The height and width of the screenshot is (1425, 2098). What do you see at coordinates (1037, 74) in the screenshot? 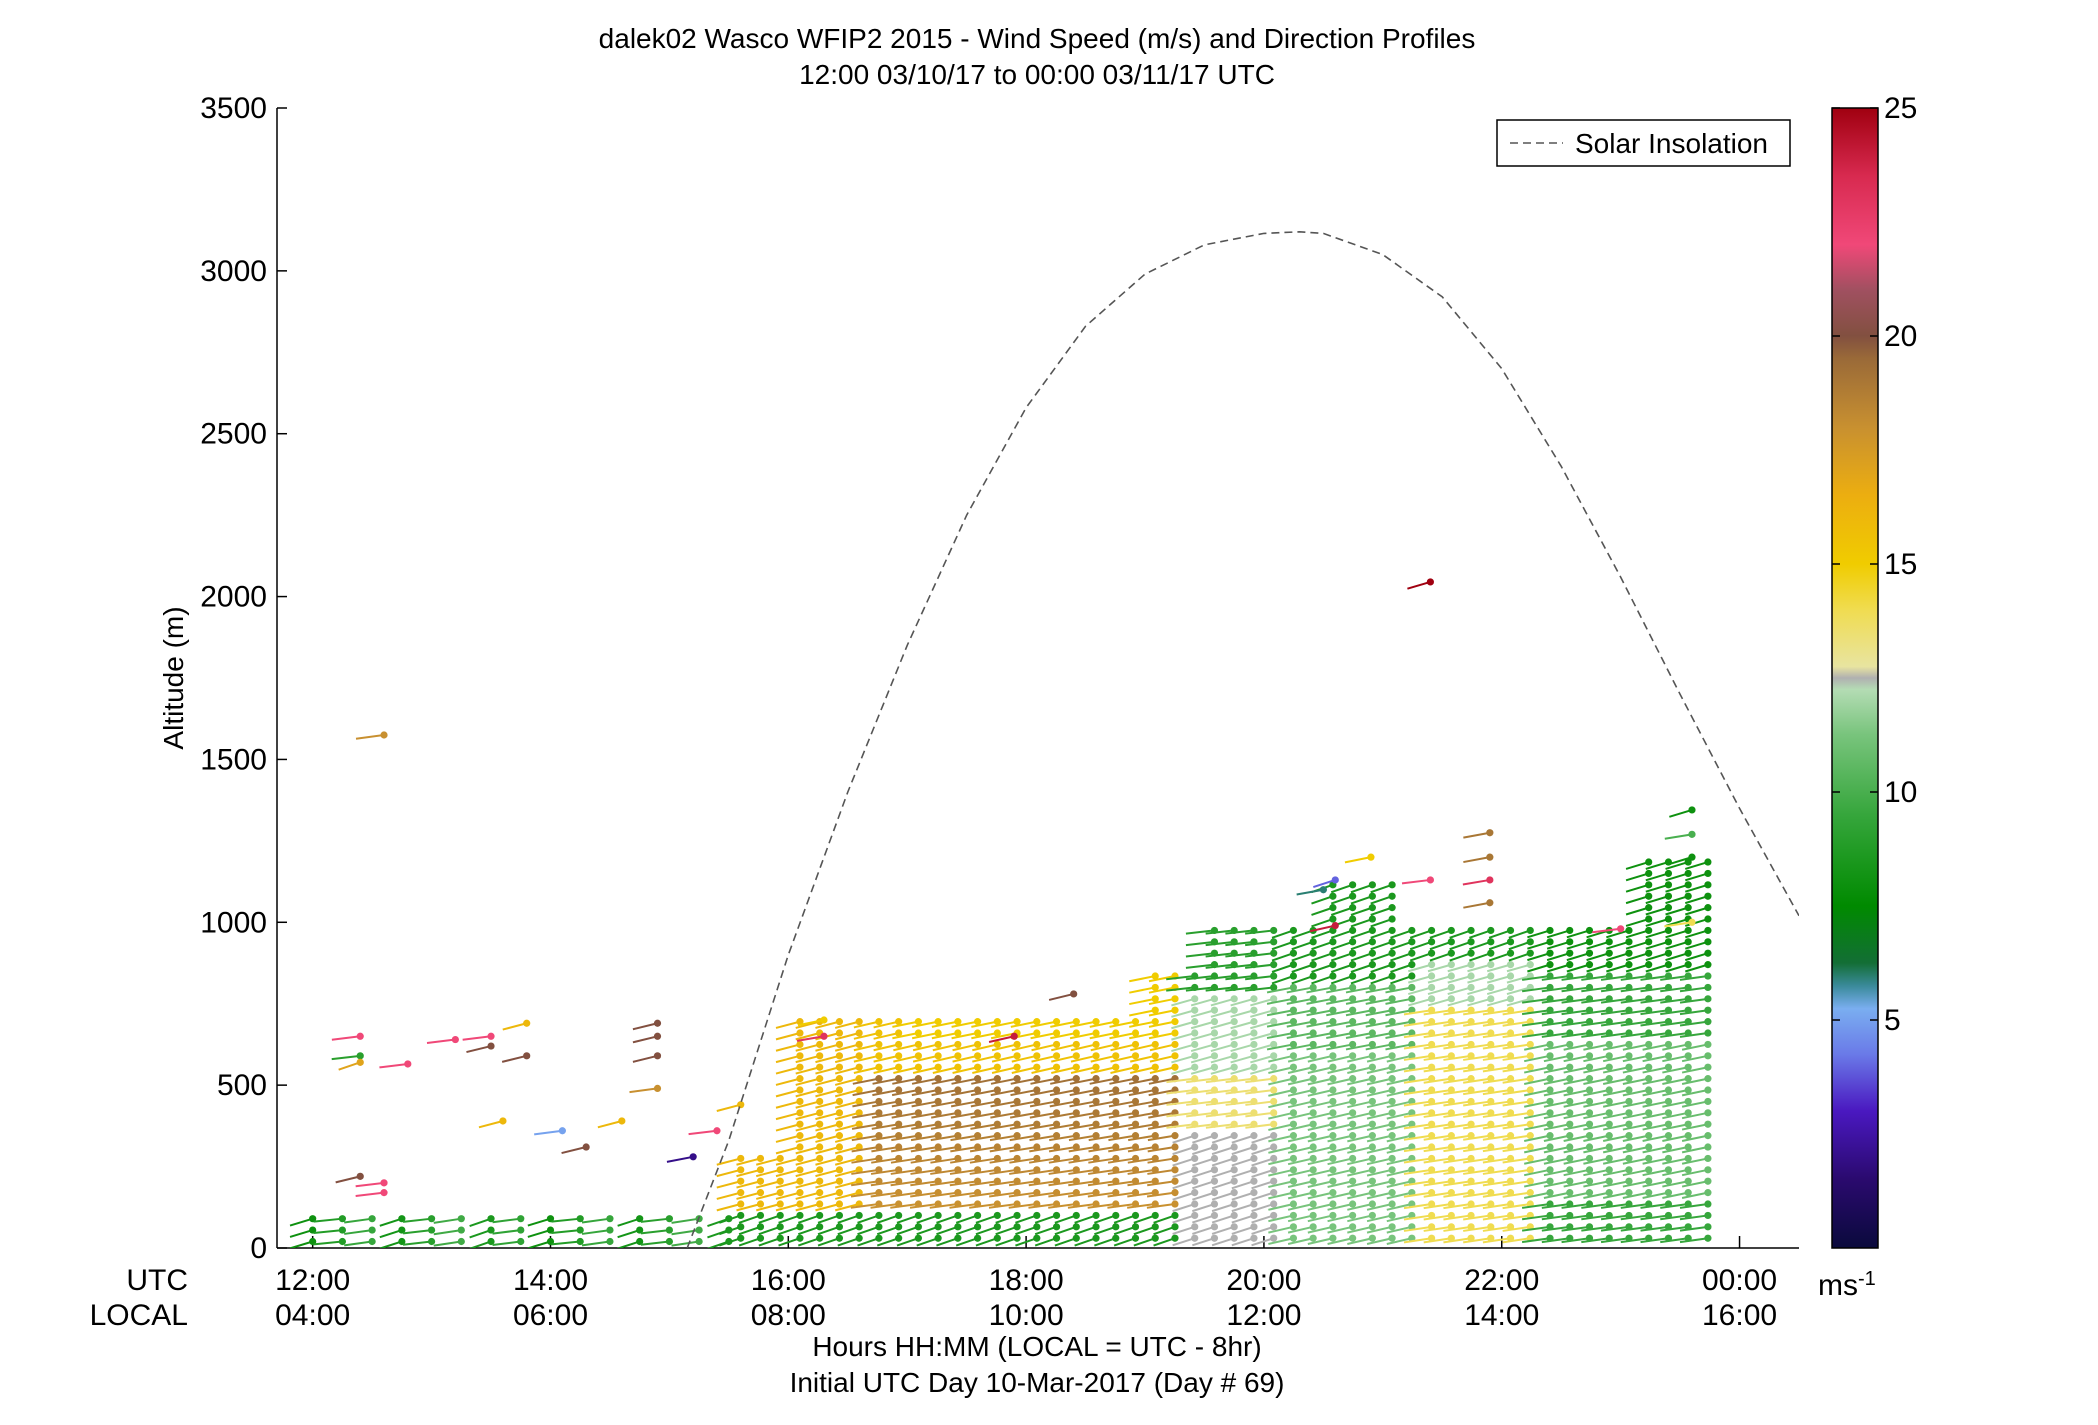
I see `chart-subtitle: 12:00 03/10/17 to 00:00 03/11/17 UTC` at bounding box center [1037, 74].